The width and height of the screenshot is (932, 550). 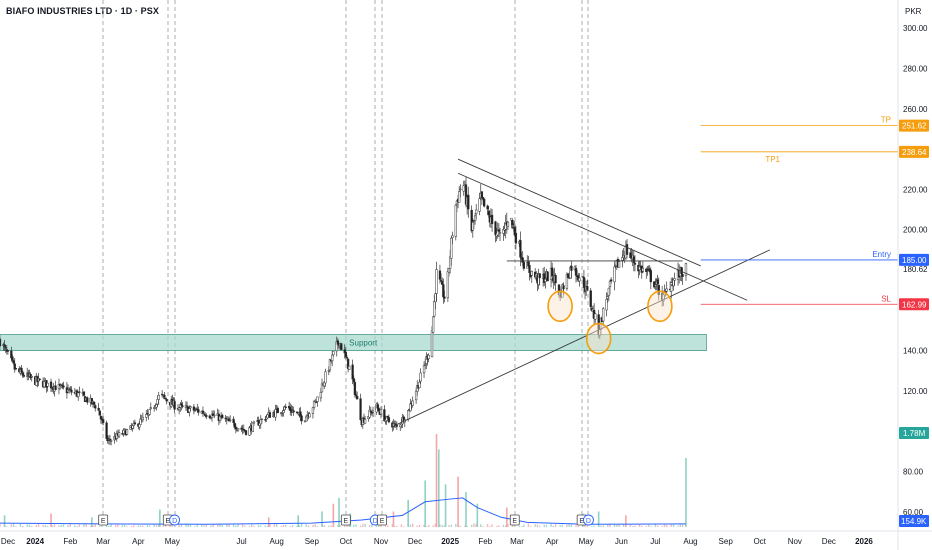 I want to click on price-tick-label: 180.62, so click(x=915, y=269).